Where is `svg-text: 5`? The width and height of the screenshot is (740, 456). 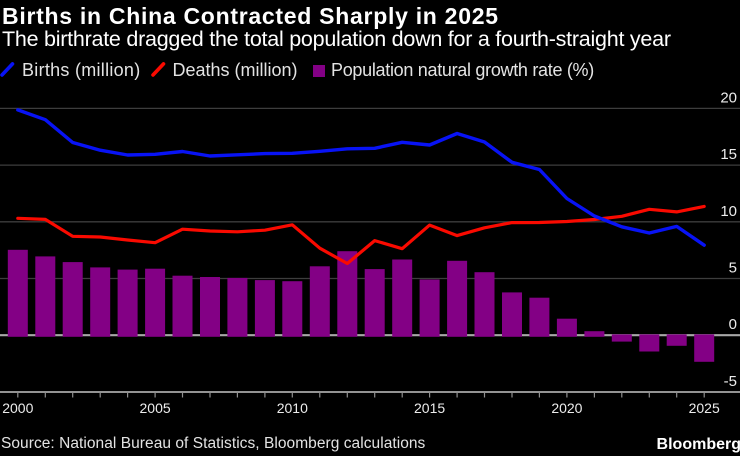
svg-text: 5 is located at coordinates (733, 268).